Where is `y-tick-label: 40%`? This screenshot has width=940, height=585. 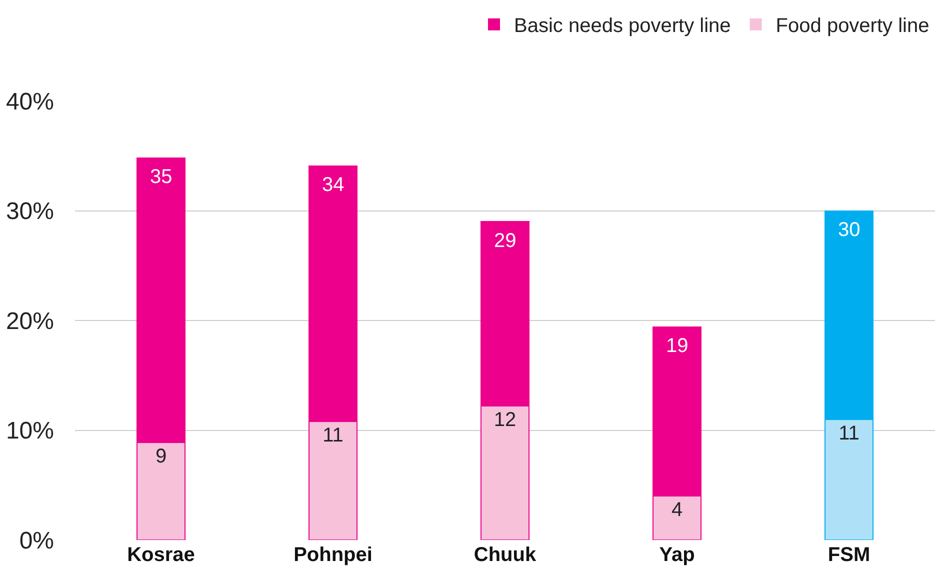
y-tick-label: 40% is located at coordinates (30, 102).